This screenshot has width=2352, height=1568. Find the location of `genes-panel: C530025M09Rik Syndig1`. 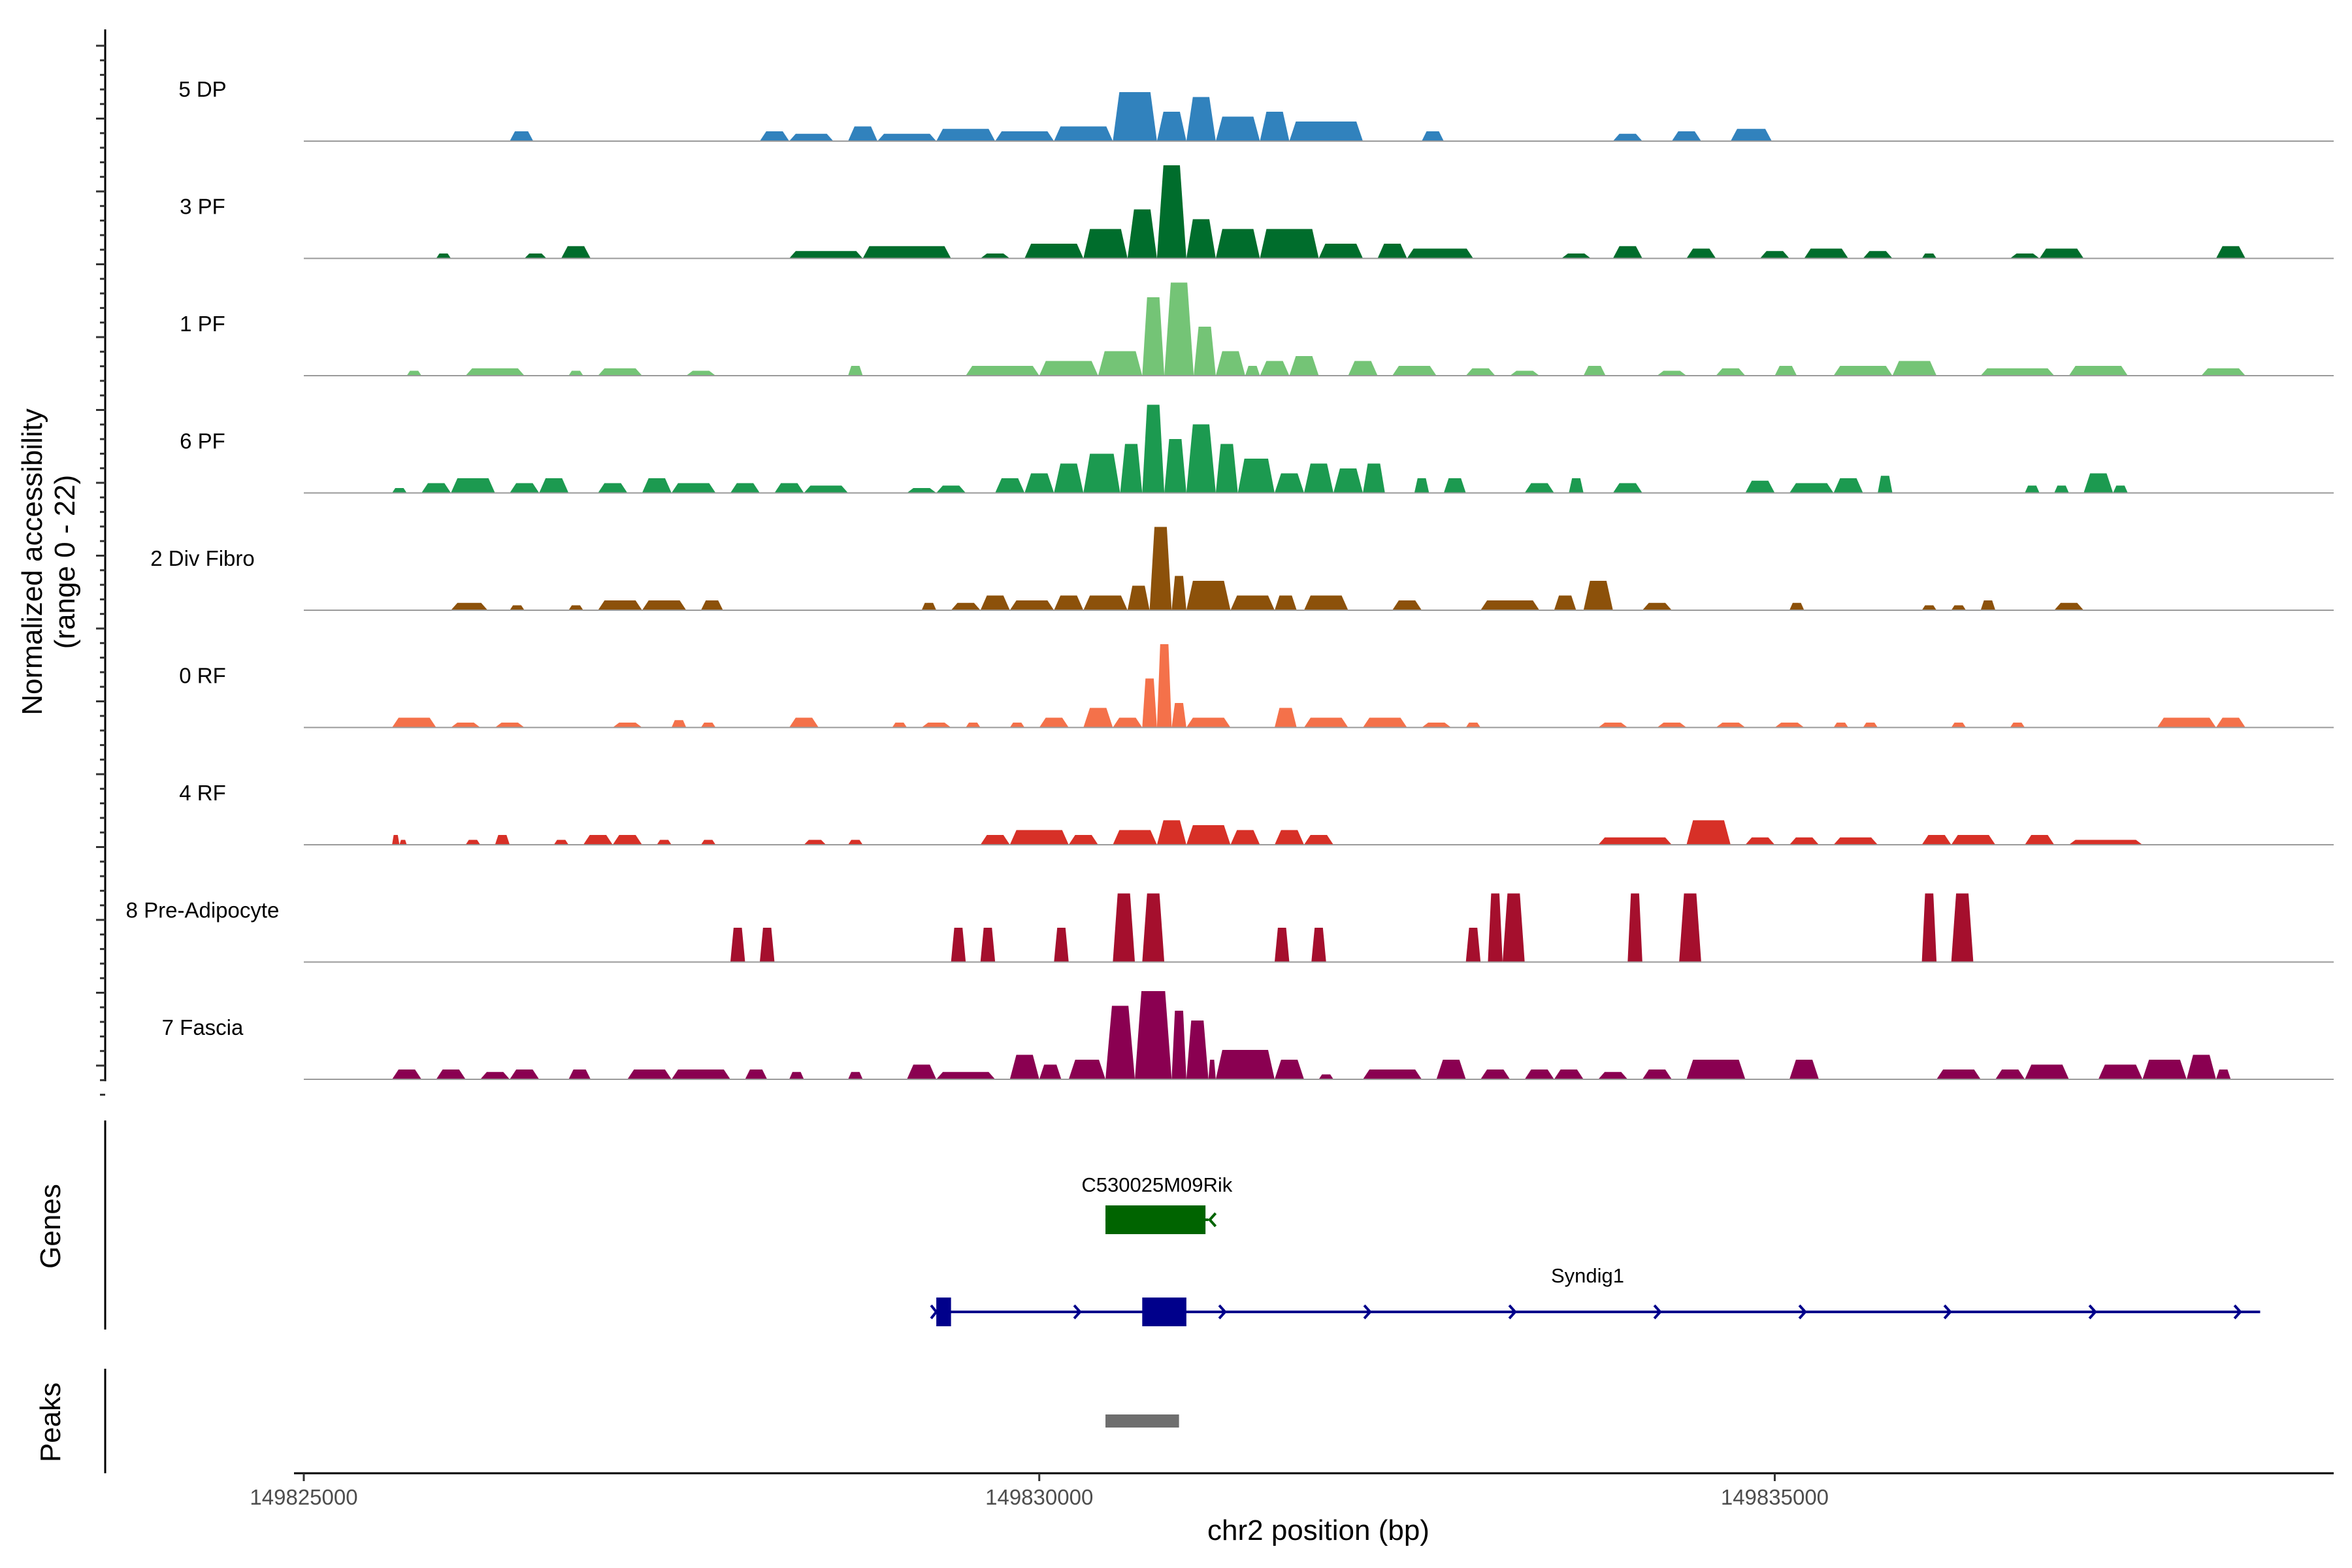

genes-panel: C530025M09Rik Syndig1 is located at coordinates (1595, 1249).